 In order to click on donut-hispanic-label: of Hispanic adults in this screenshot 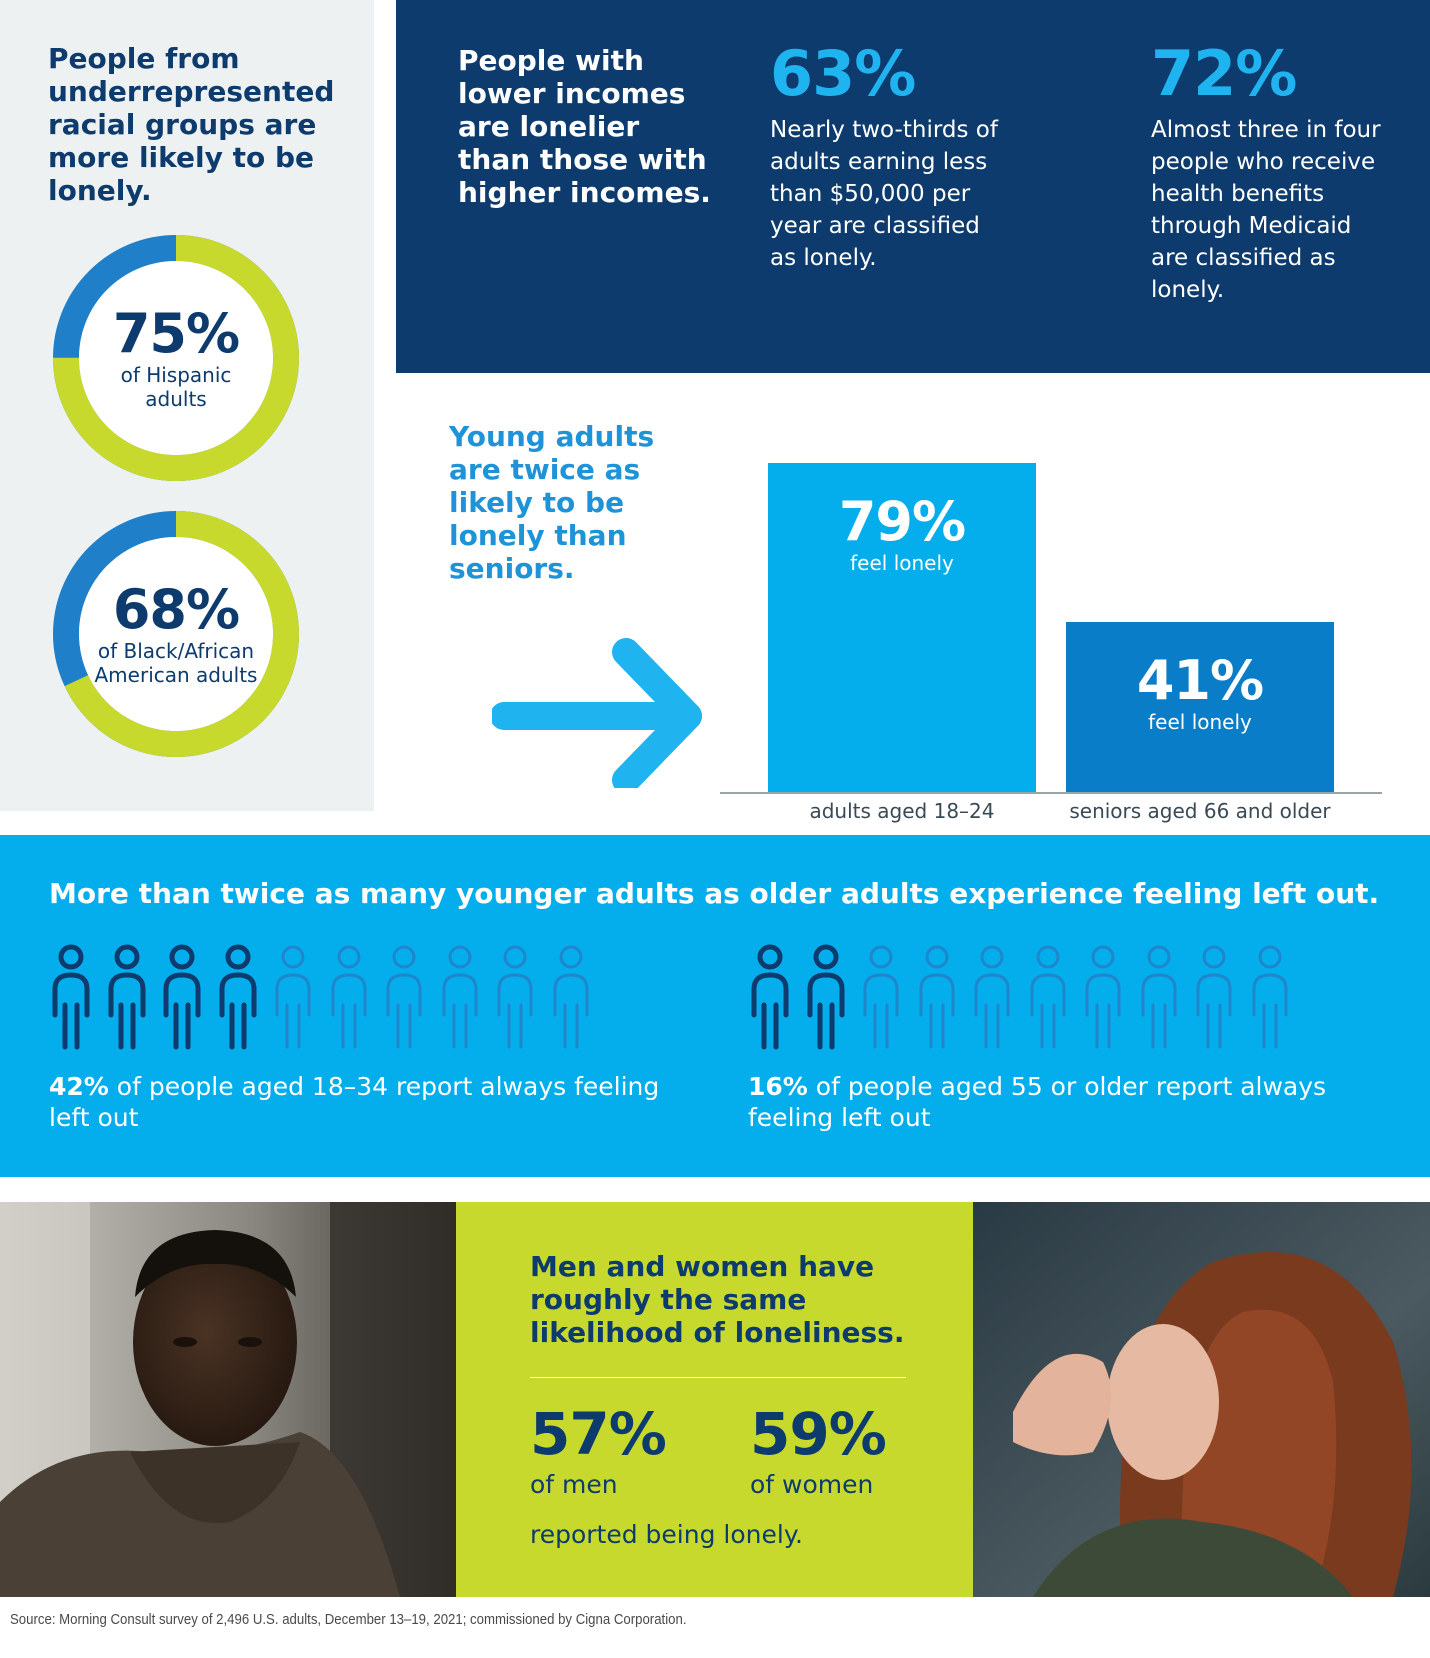, I will do `click(176, 387)`.